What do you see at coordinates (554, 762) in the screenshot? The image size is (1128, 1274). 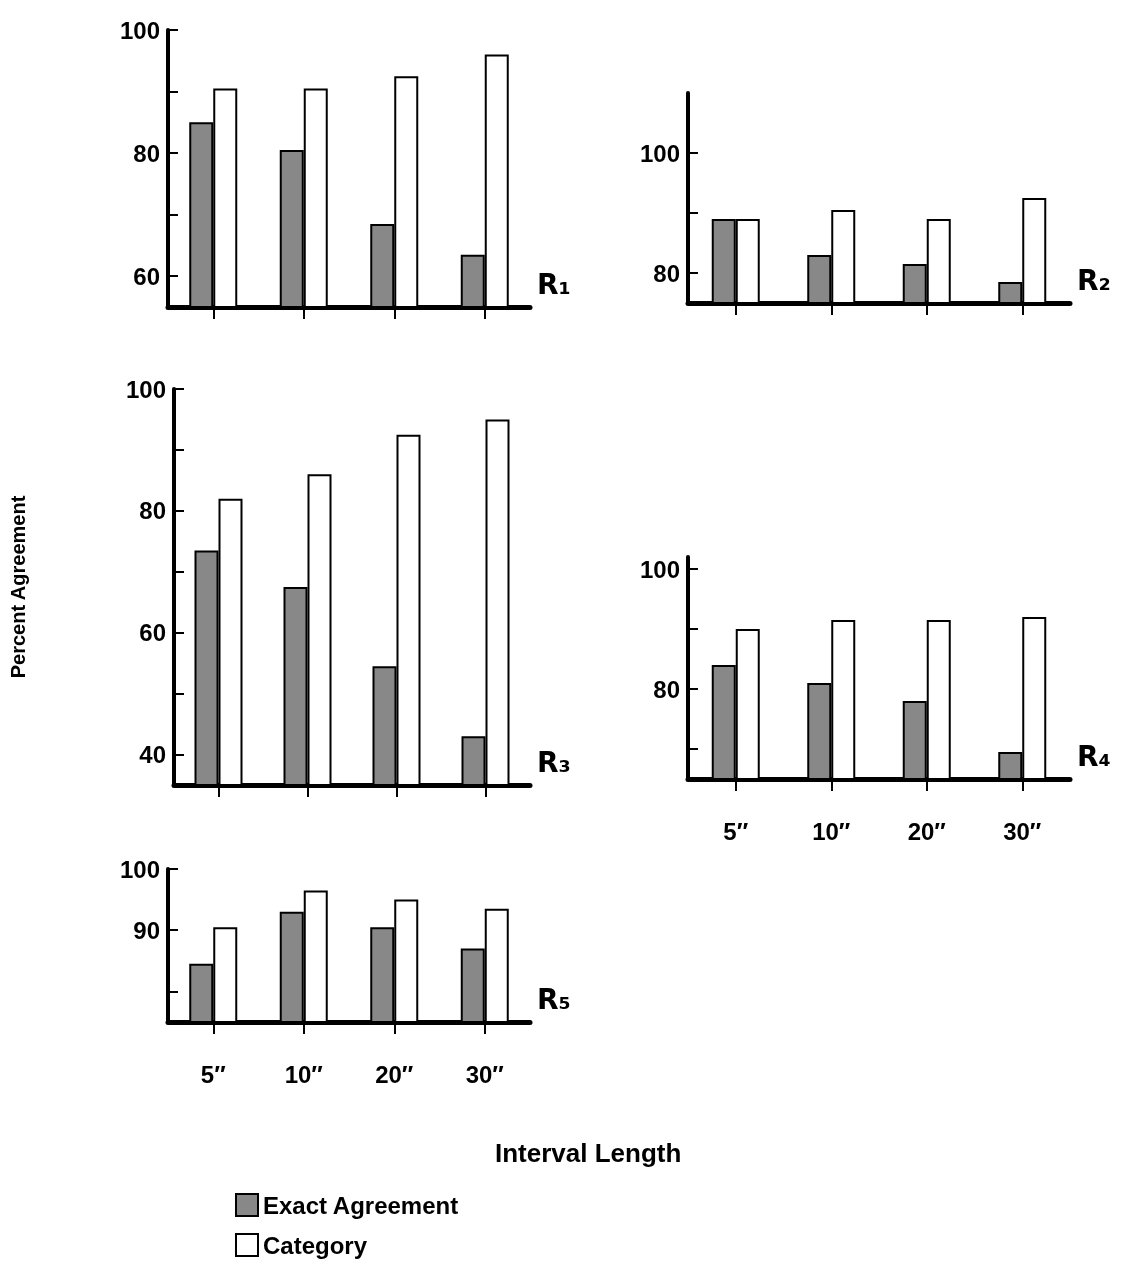 I see `text: R₃` at bounding box center [554, 762].